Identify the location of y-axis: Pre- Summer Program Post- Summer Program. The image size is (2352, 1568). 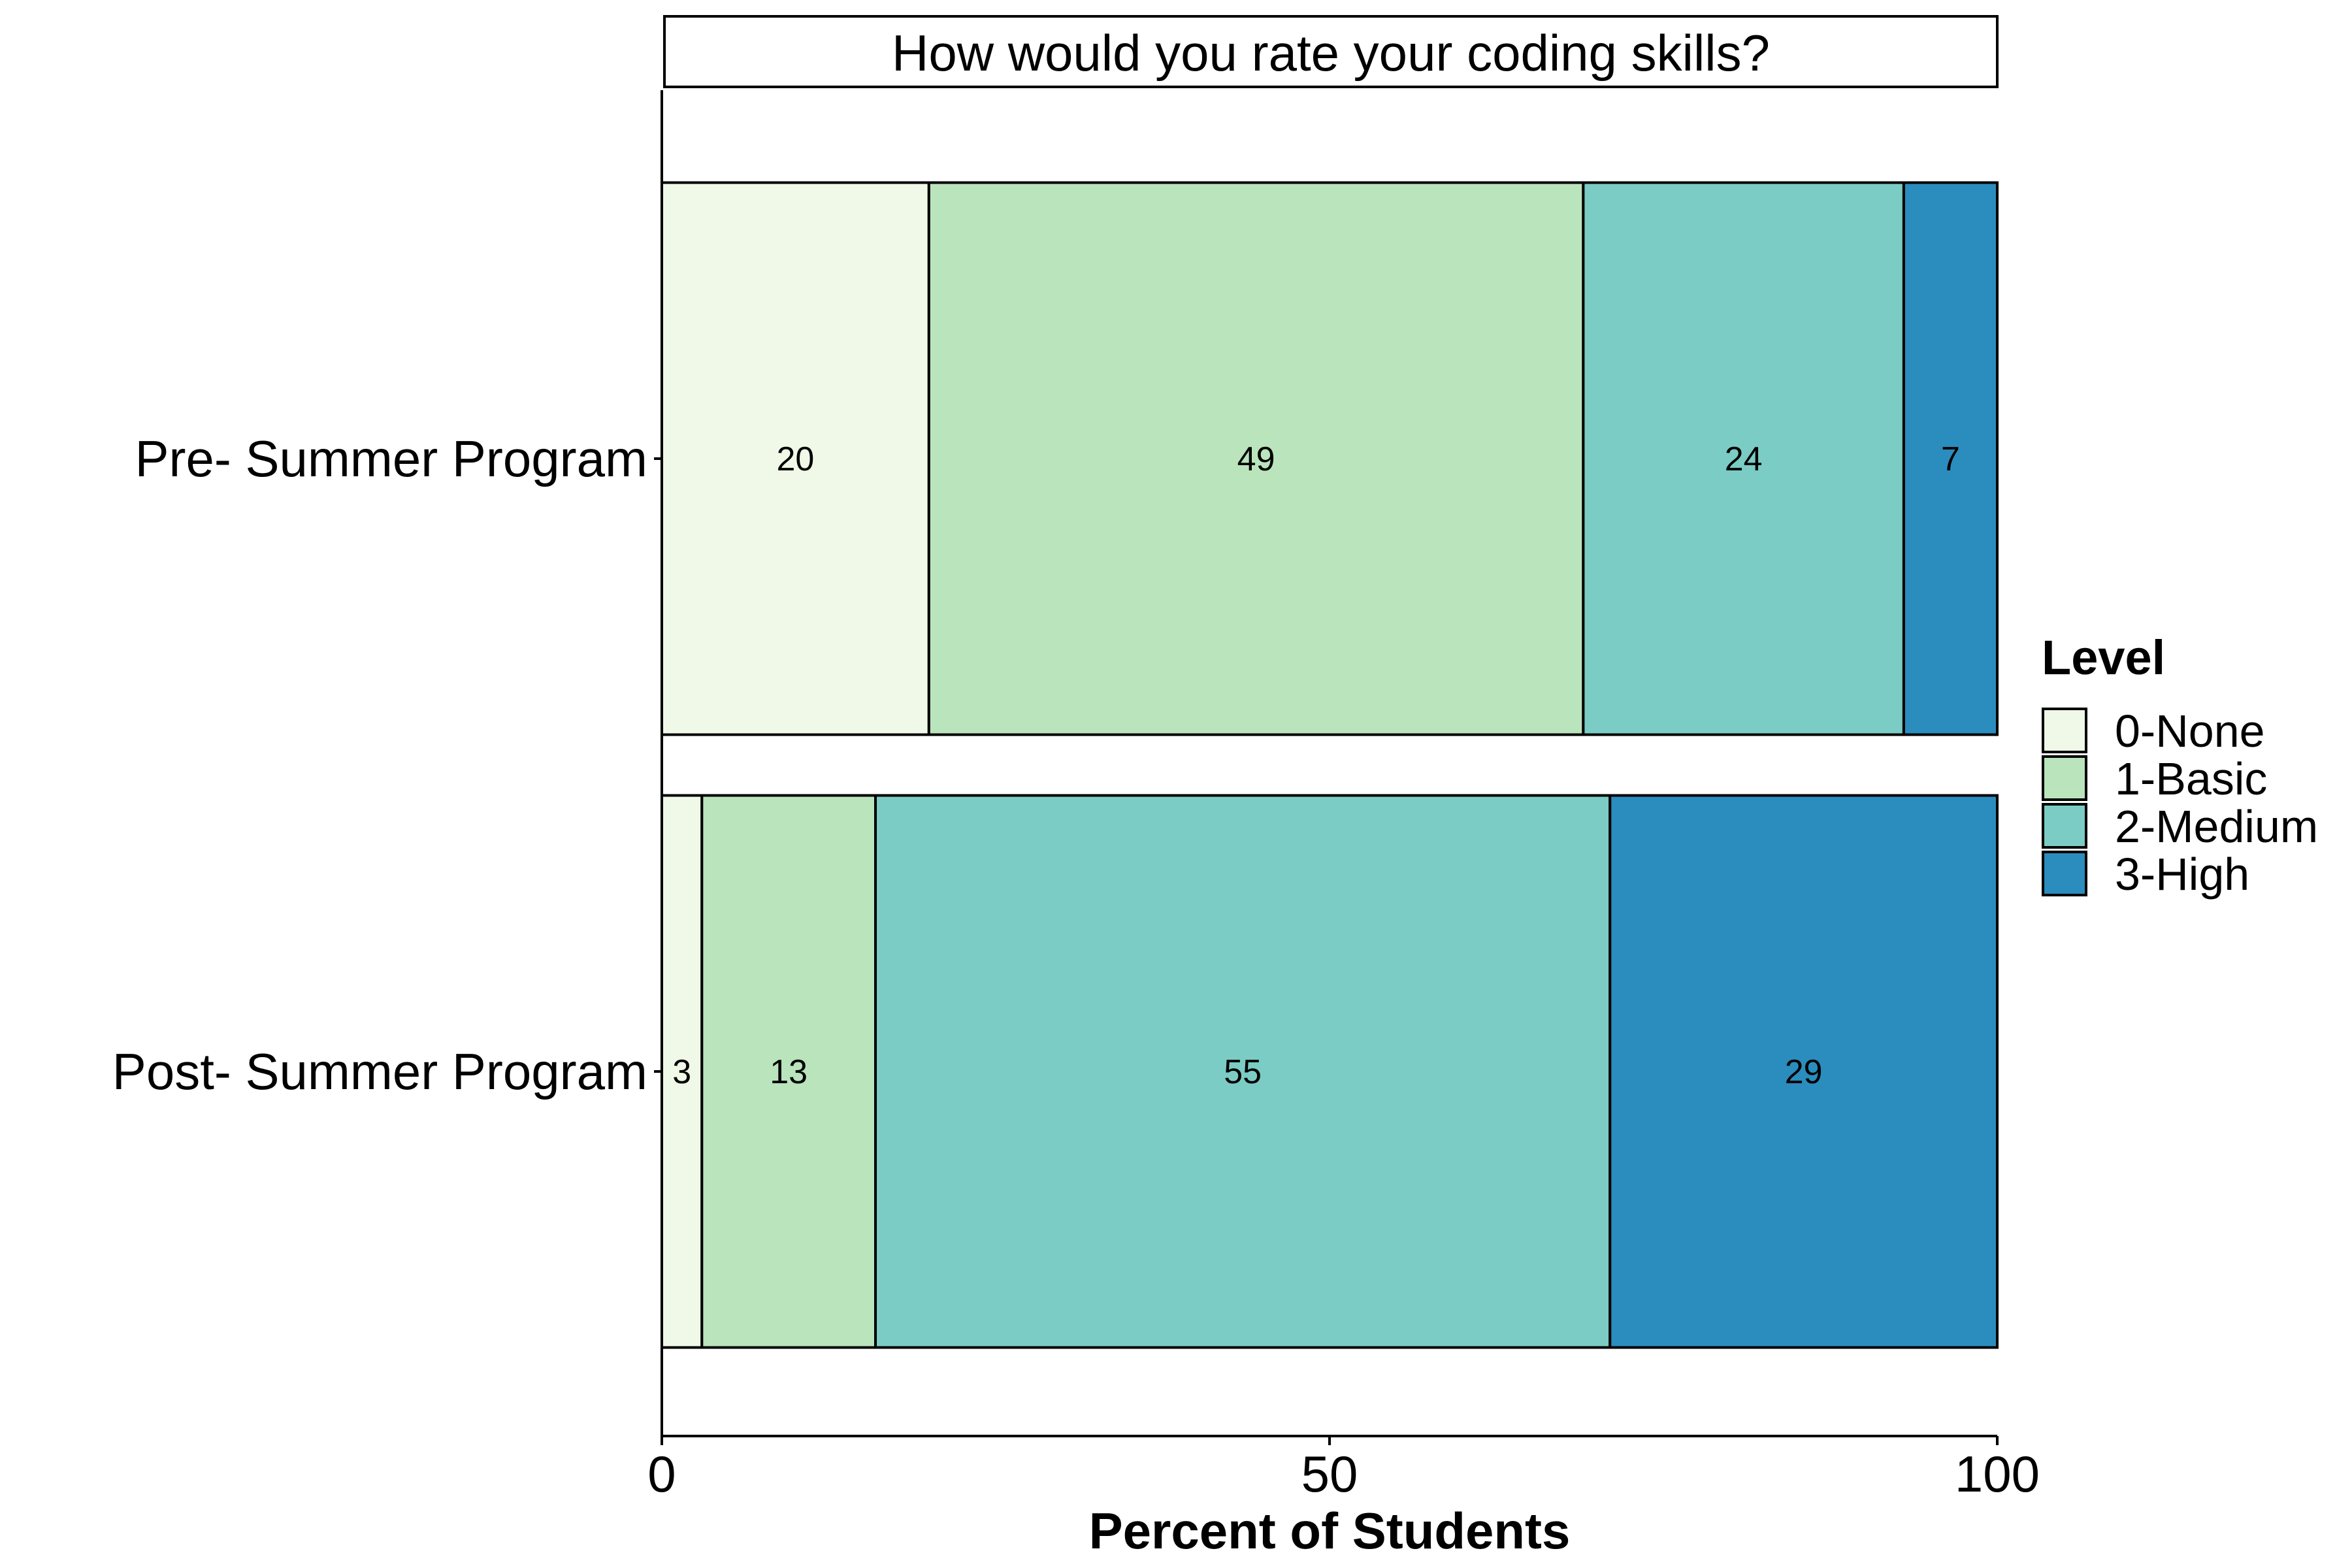
(387, 765).